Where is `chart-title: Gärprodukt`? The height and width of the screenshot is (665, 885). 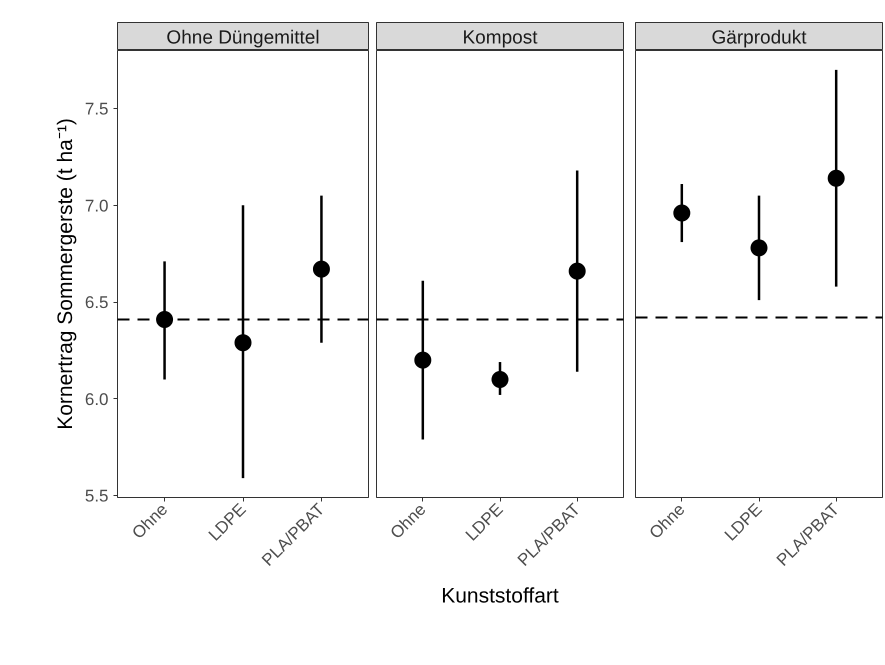
chart-title: Gärprodukt is located at coordinates (759, 37).